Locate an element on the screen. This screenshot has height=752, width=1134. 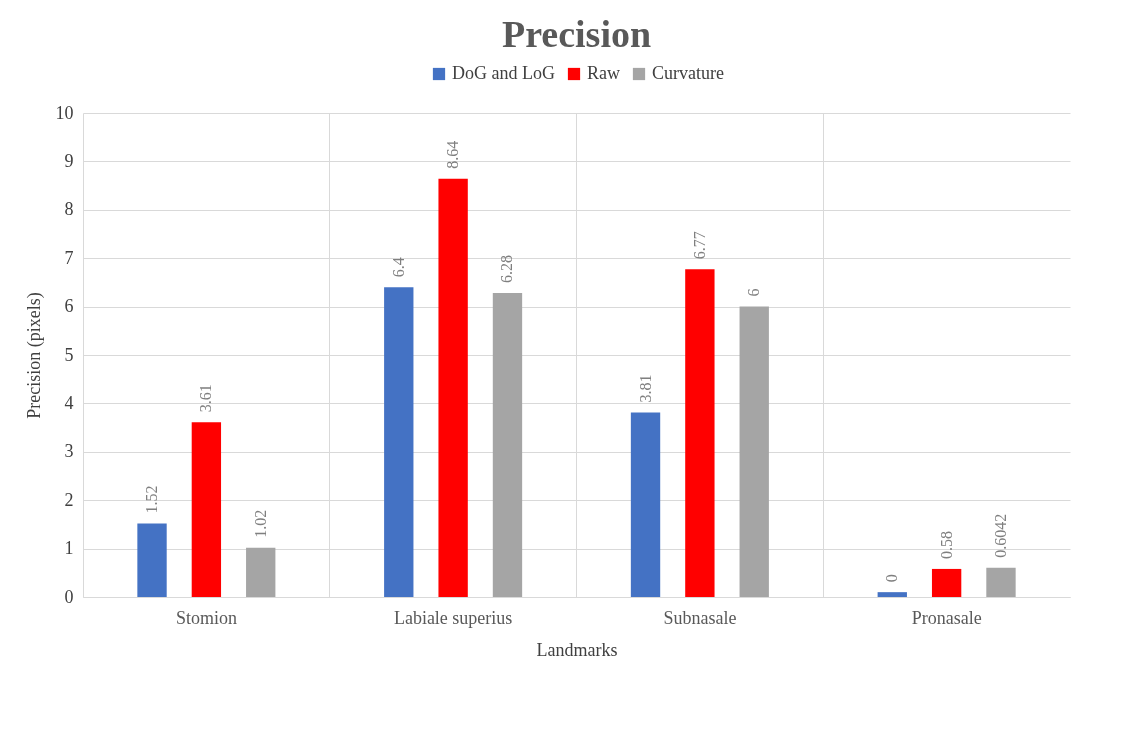
y-tick-label: 3 is located at coordinates (69, 451).